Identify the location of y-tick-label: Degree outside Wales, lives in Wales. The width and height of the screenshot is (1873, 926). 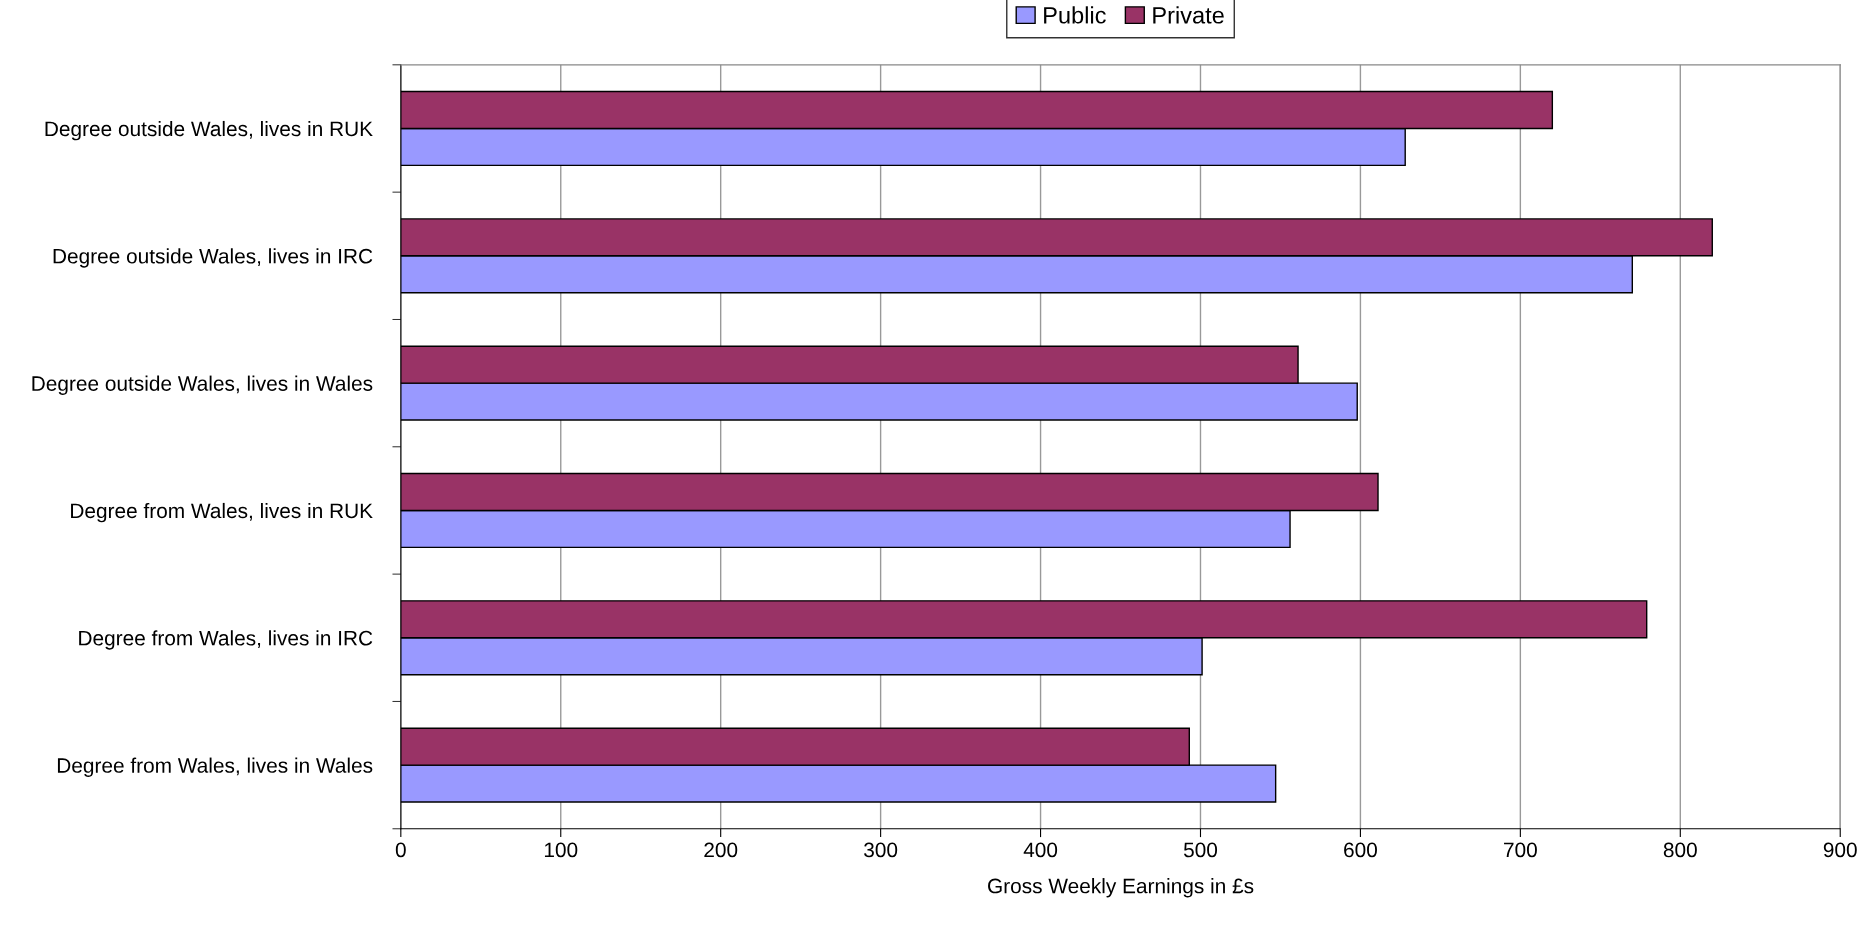
(202, 385).